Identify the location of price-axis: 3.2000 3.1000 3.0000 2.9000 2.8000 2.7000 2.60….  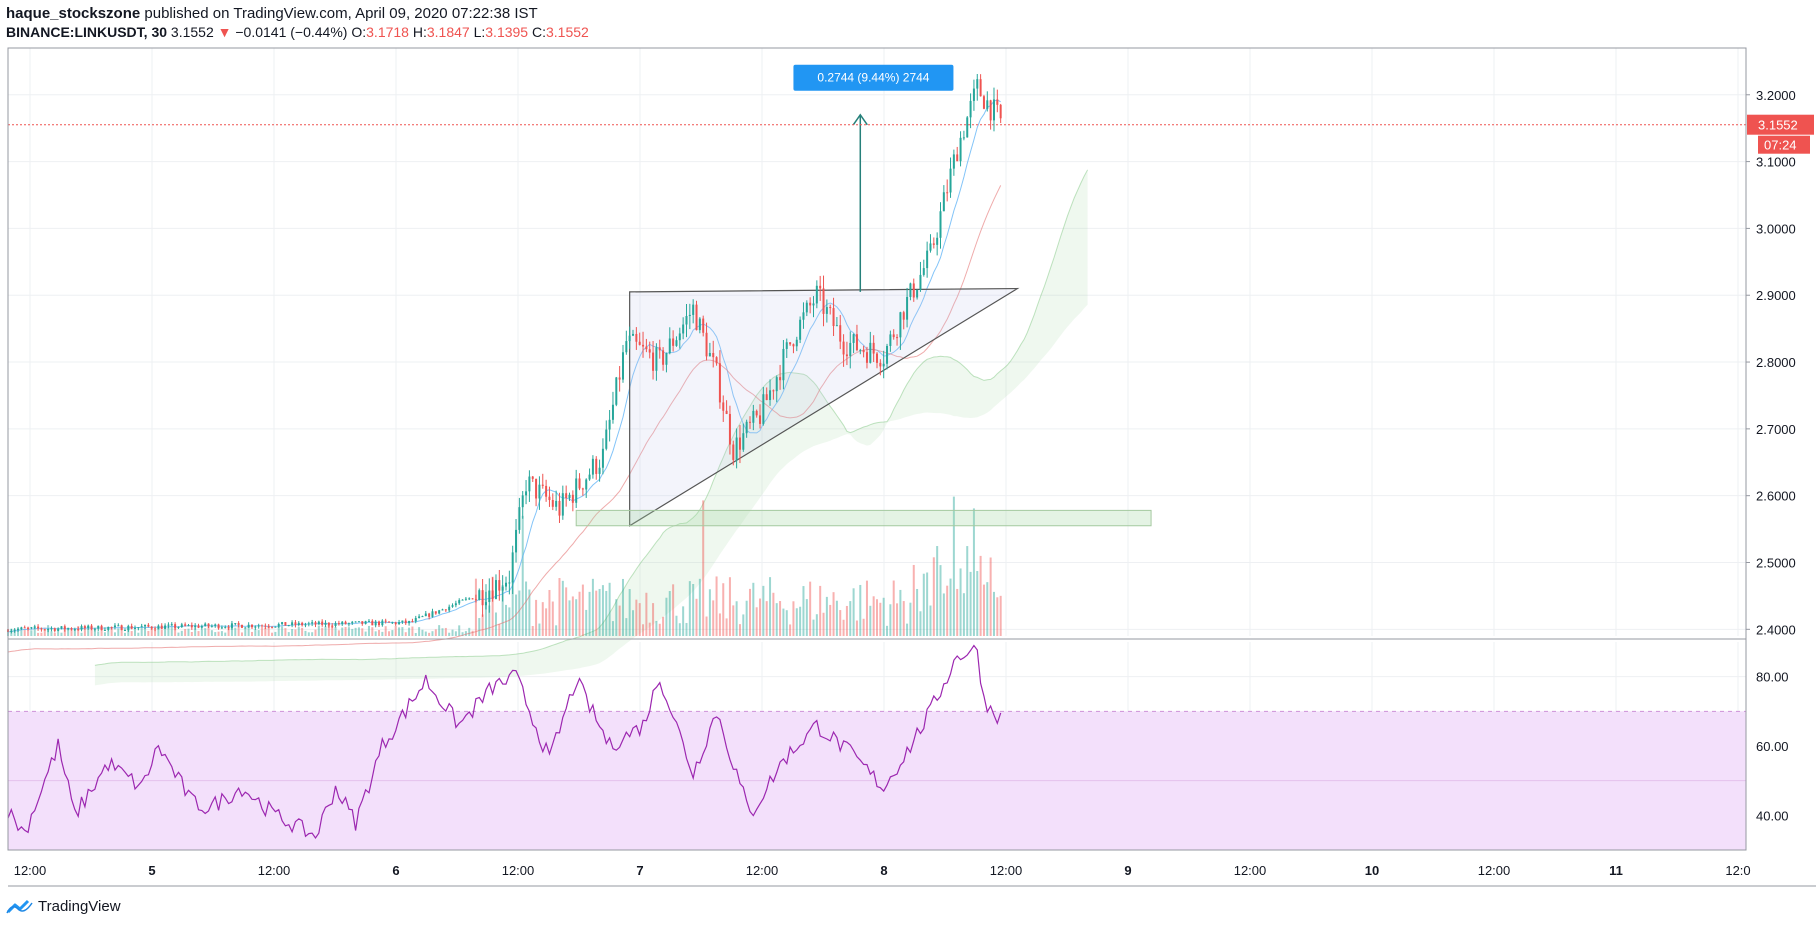
(1780, 363).